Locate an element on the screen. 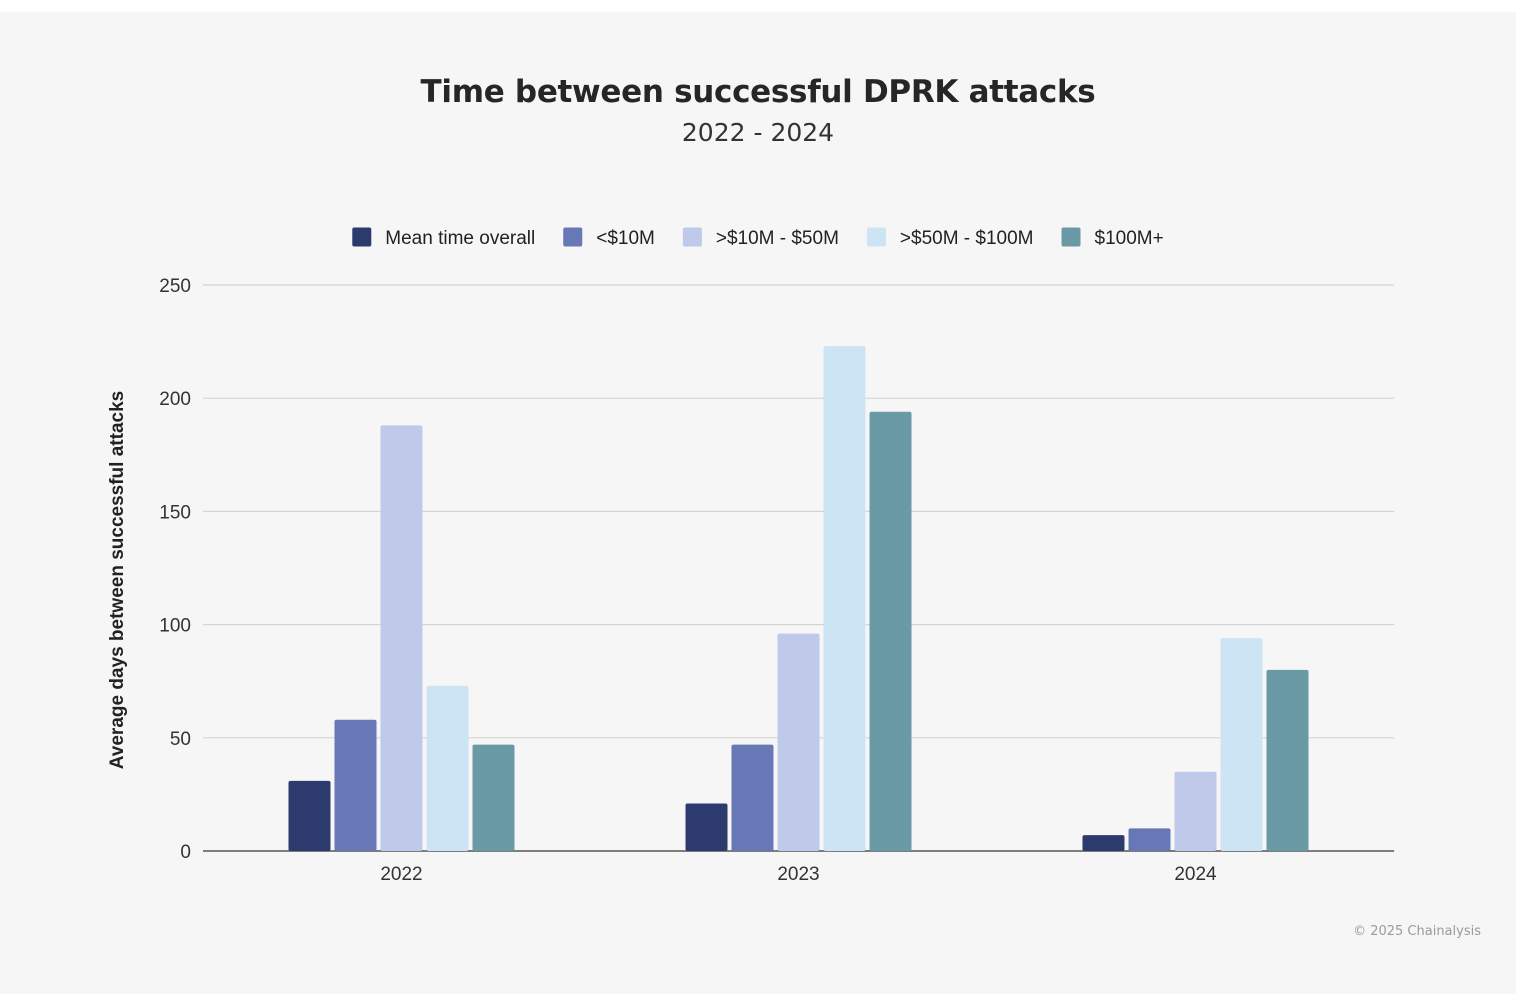 The height and width of the screenshot is (1000, 1524). legend-item: $100M+ is located at coordinates (1112, 238).